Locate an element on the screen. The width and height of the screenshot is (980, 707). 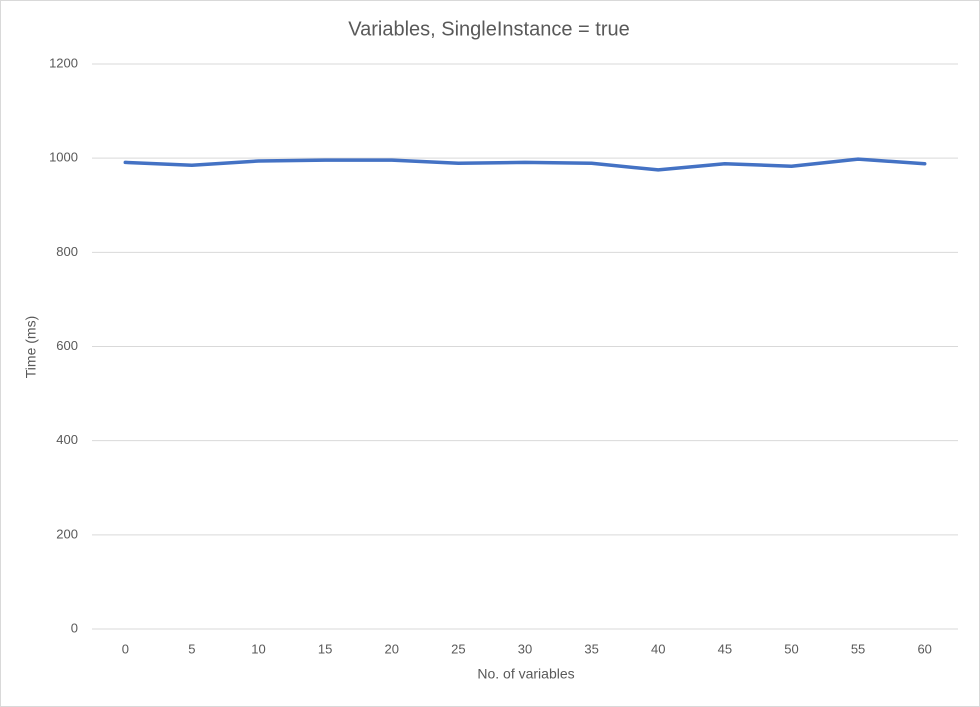
x-tick-label: 35 is located at coordinates (591, 648).